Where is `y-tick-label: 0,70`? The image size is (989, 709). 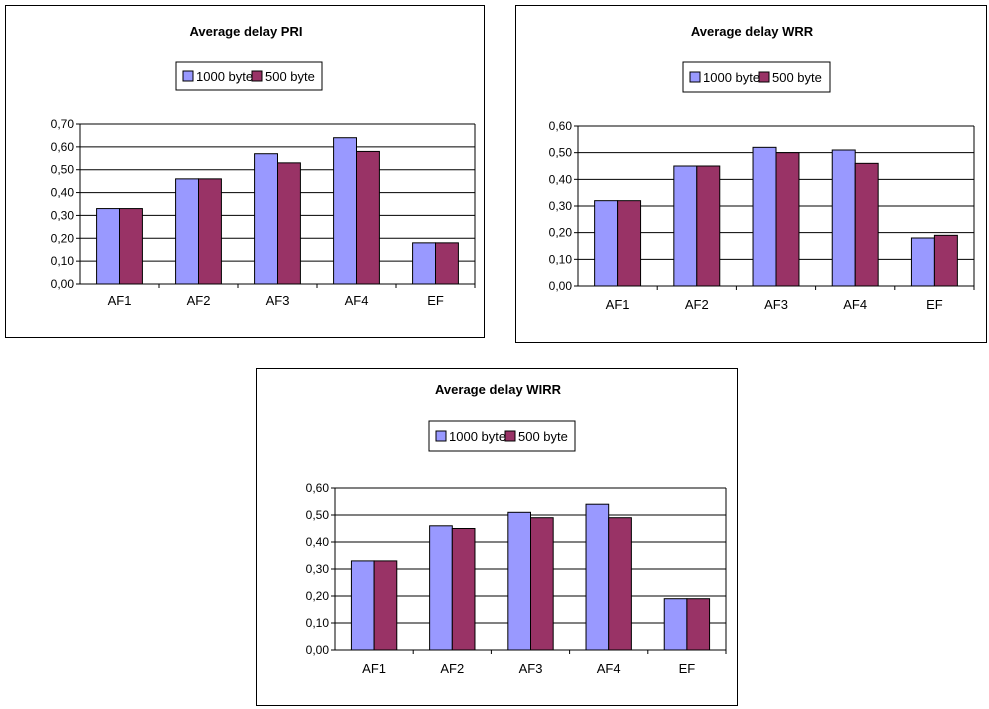 y-tick-label: 0,70 is located at coordinates (63, 124).